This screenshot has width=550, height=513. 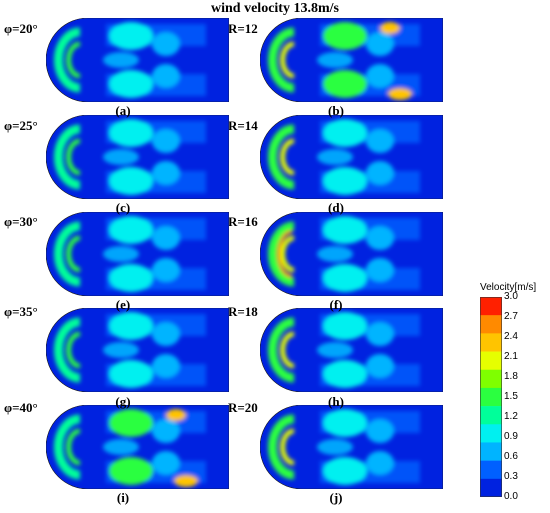 What do you see at coordinates (243, 28) in the screenshot?
I see `r-label-1: R=12` at bounding box center [243, 28].